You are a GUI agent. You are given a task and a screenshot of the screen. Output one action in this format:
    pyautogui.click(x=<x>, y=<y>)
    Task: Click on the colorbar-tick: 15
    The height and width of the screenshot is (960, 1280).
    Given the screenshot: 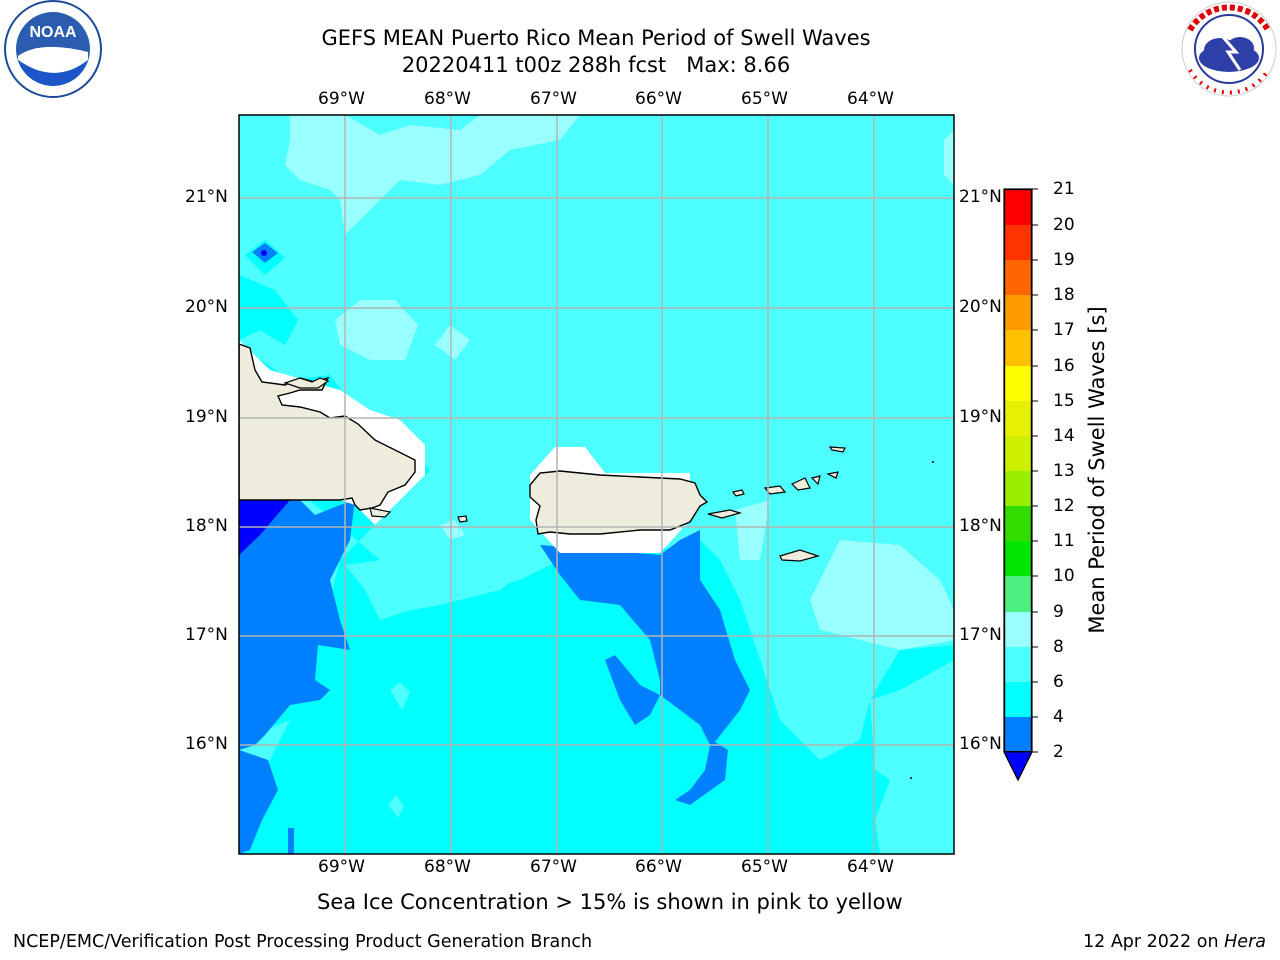 What is the action you would take?
    pyautogui.click(x=1064, y=401)
    